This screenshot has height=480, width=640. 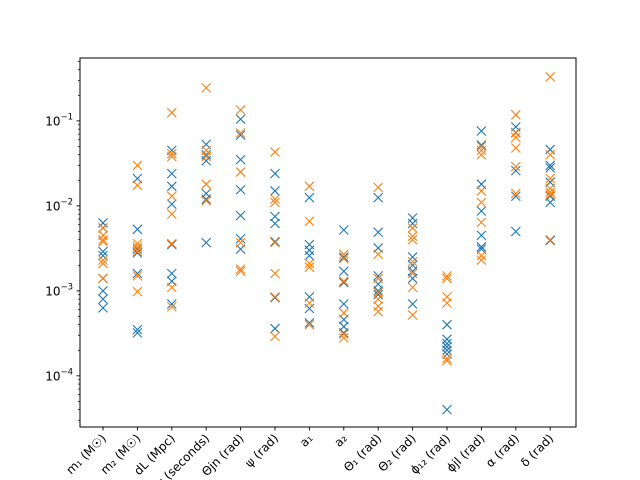 What do you see at coordinates (447, 324) in the screenshot?
I see `marker-s1-c10-p0` at bounding box center [447, 324].